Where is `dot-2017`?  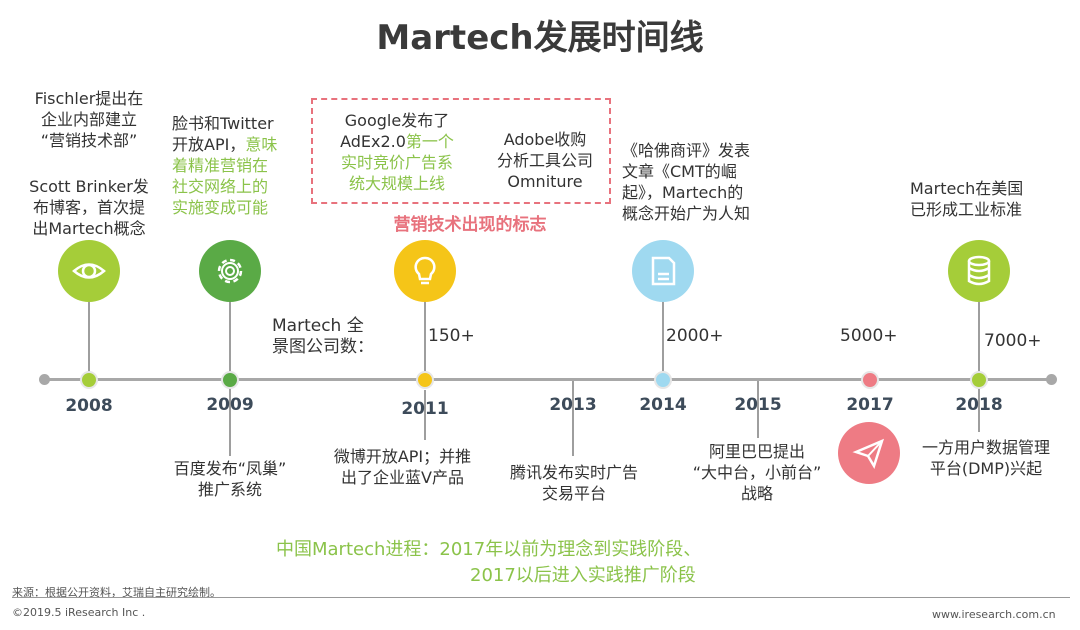 dot-2017 is located at coordinates (870, 380).